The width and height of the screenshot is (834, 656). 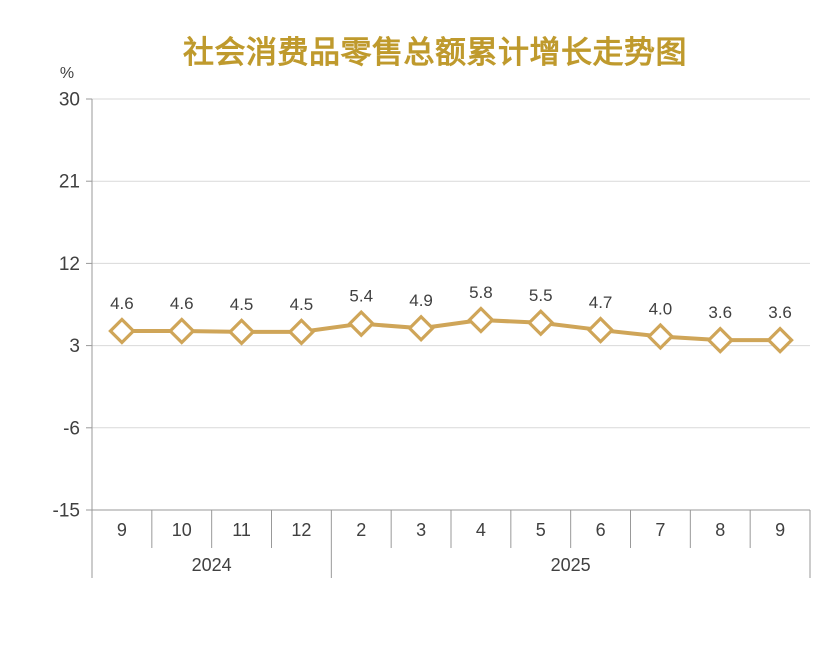 I want to click on y-tick-label: -6, so click(x=71, y=428).